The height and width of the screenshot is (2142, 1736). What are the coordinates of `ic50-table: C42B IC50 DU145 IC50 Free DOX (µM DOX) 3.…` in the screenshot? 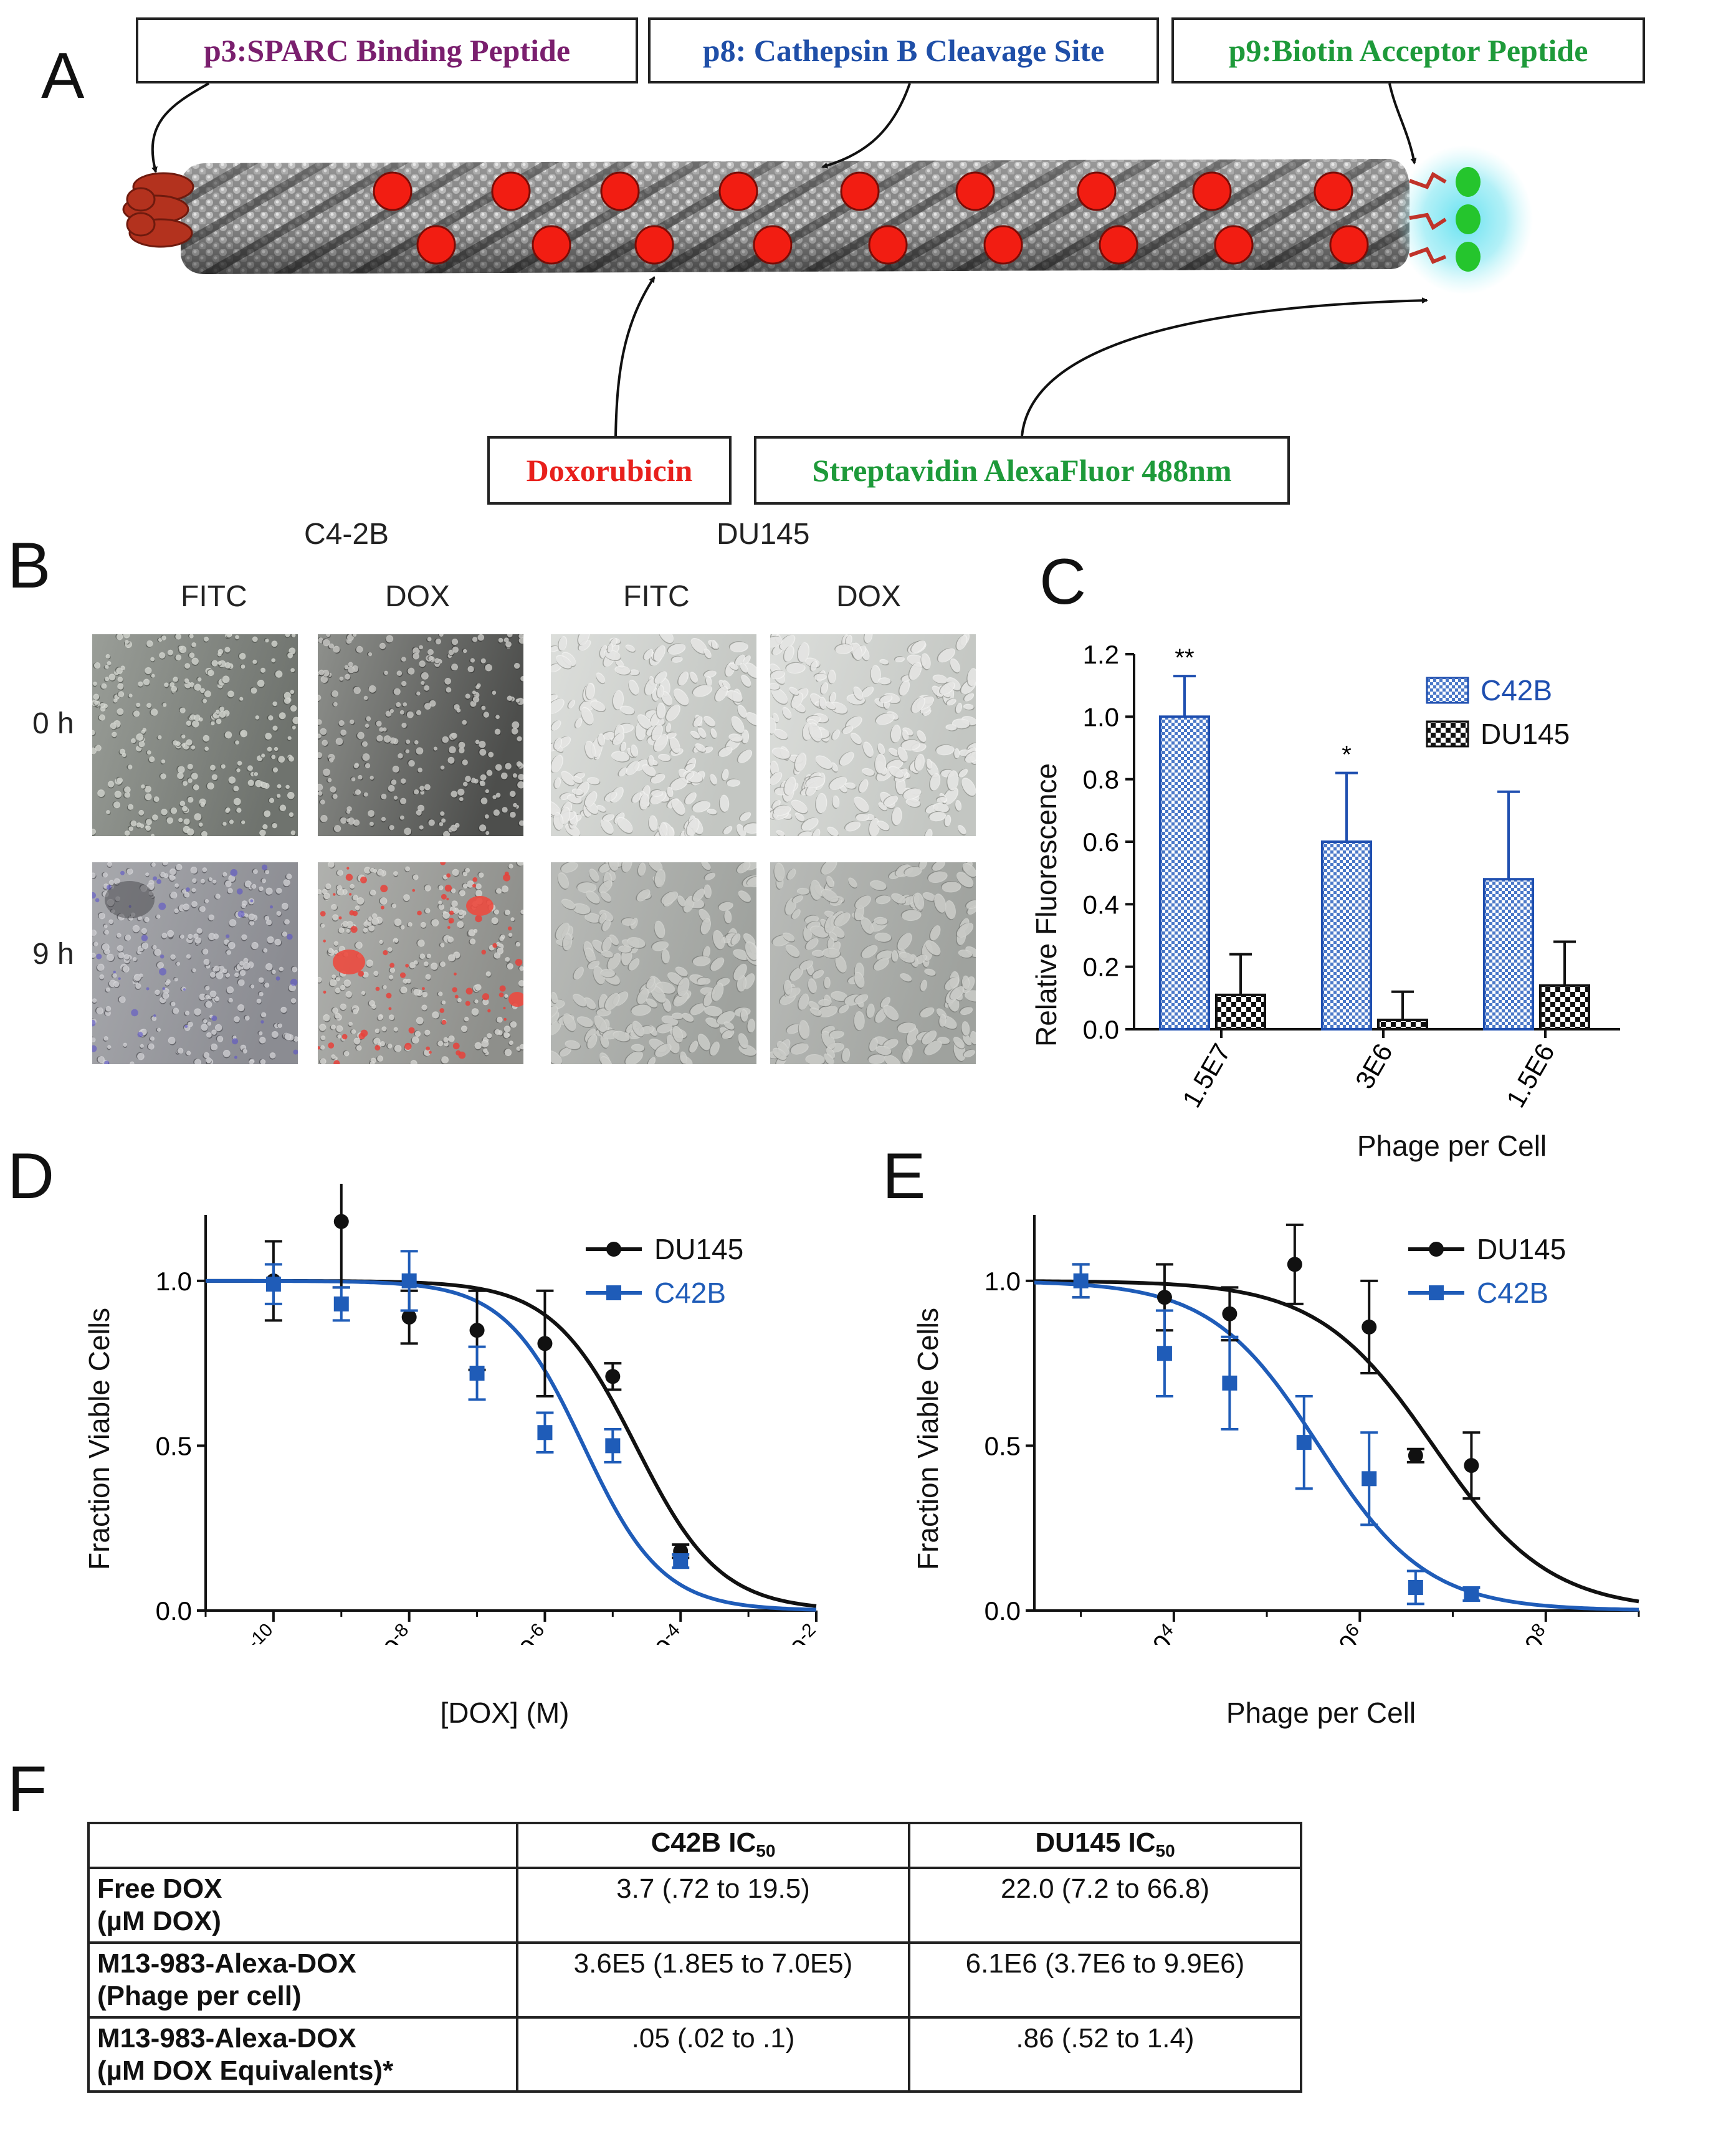 It's located at (694, 1958).